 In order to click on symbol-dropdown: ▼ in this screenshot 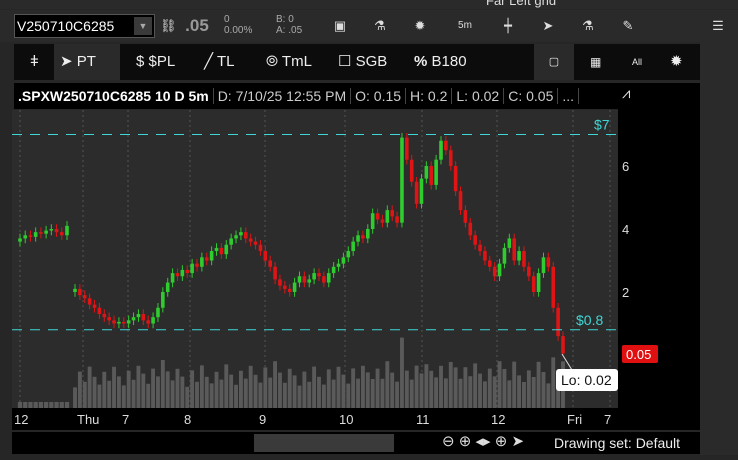, I will do `click(143, 26)`.